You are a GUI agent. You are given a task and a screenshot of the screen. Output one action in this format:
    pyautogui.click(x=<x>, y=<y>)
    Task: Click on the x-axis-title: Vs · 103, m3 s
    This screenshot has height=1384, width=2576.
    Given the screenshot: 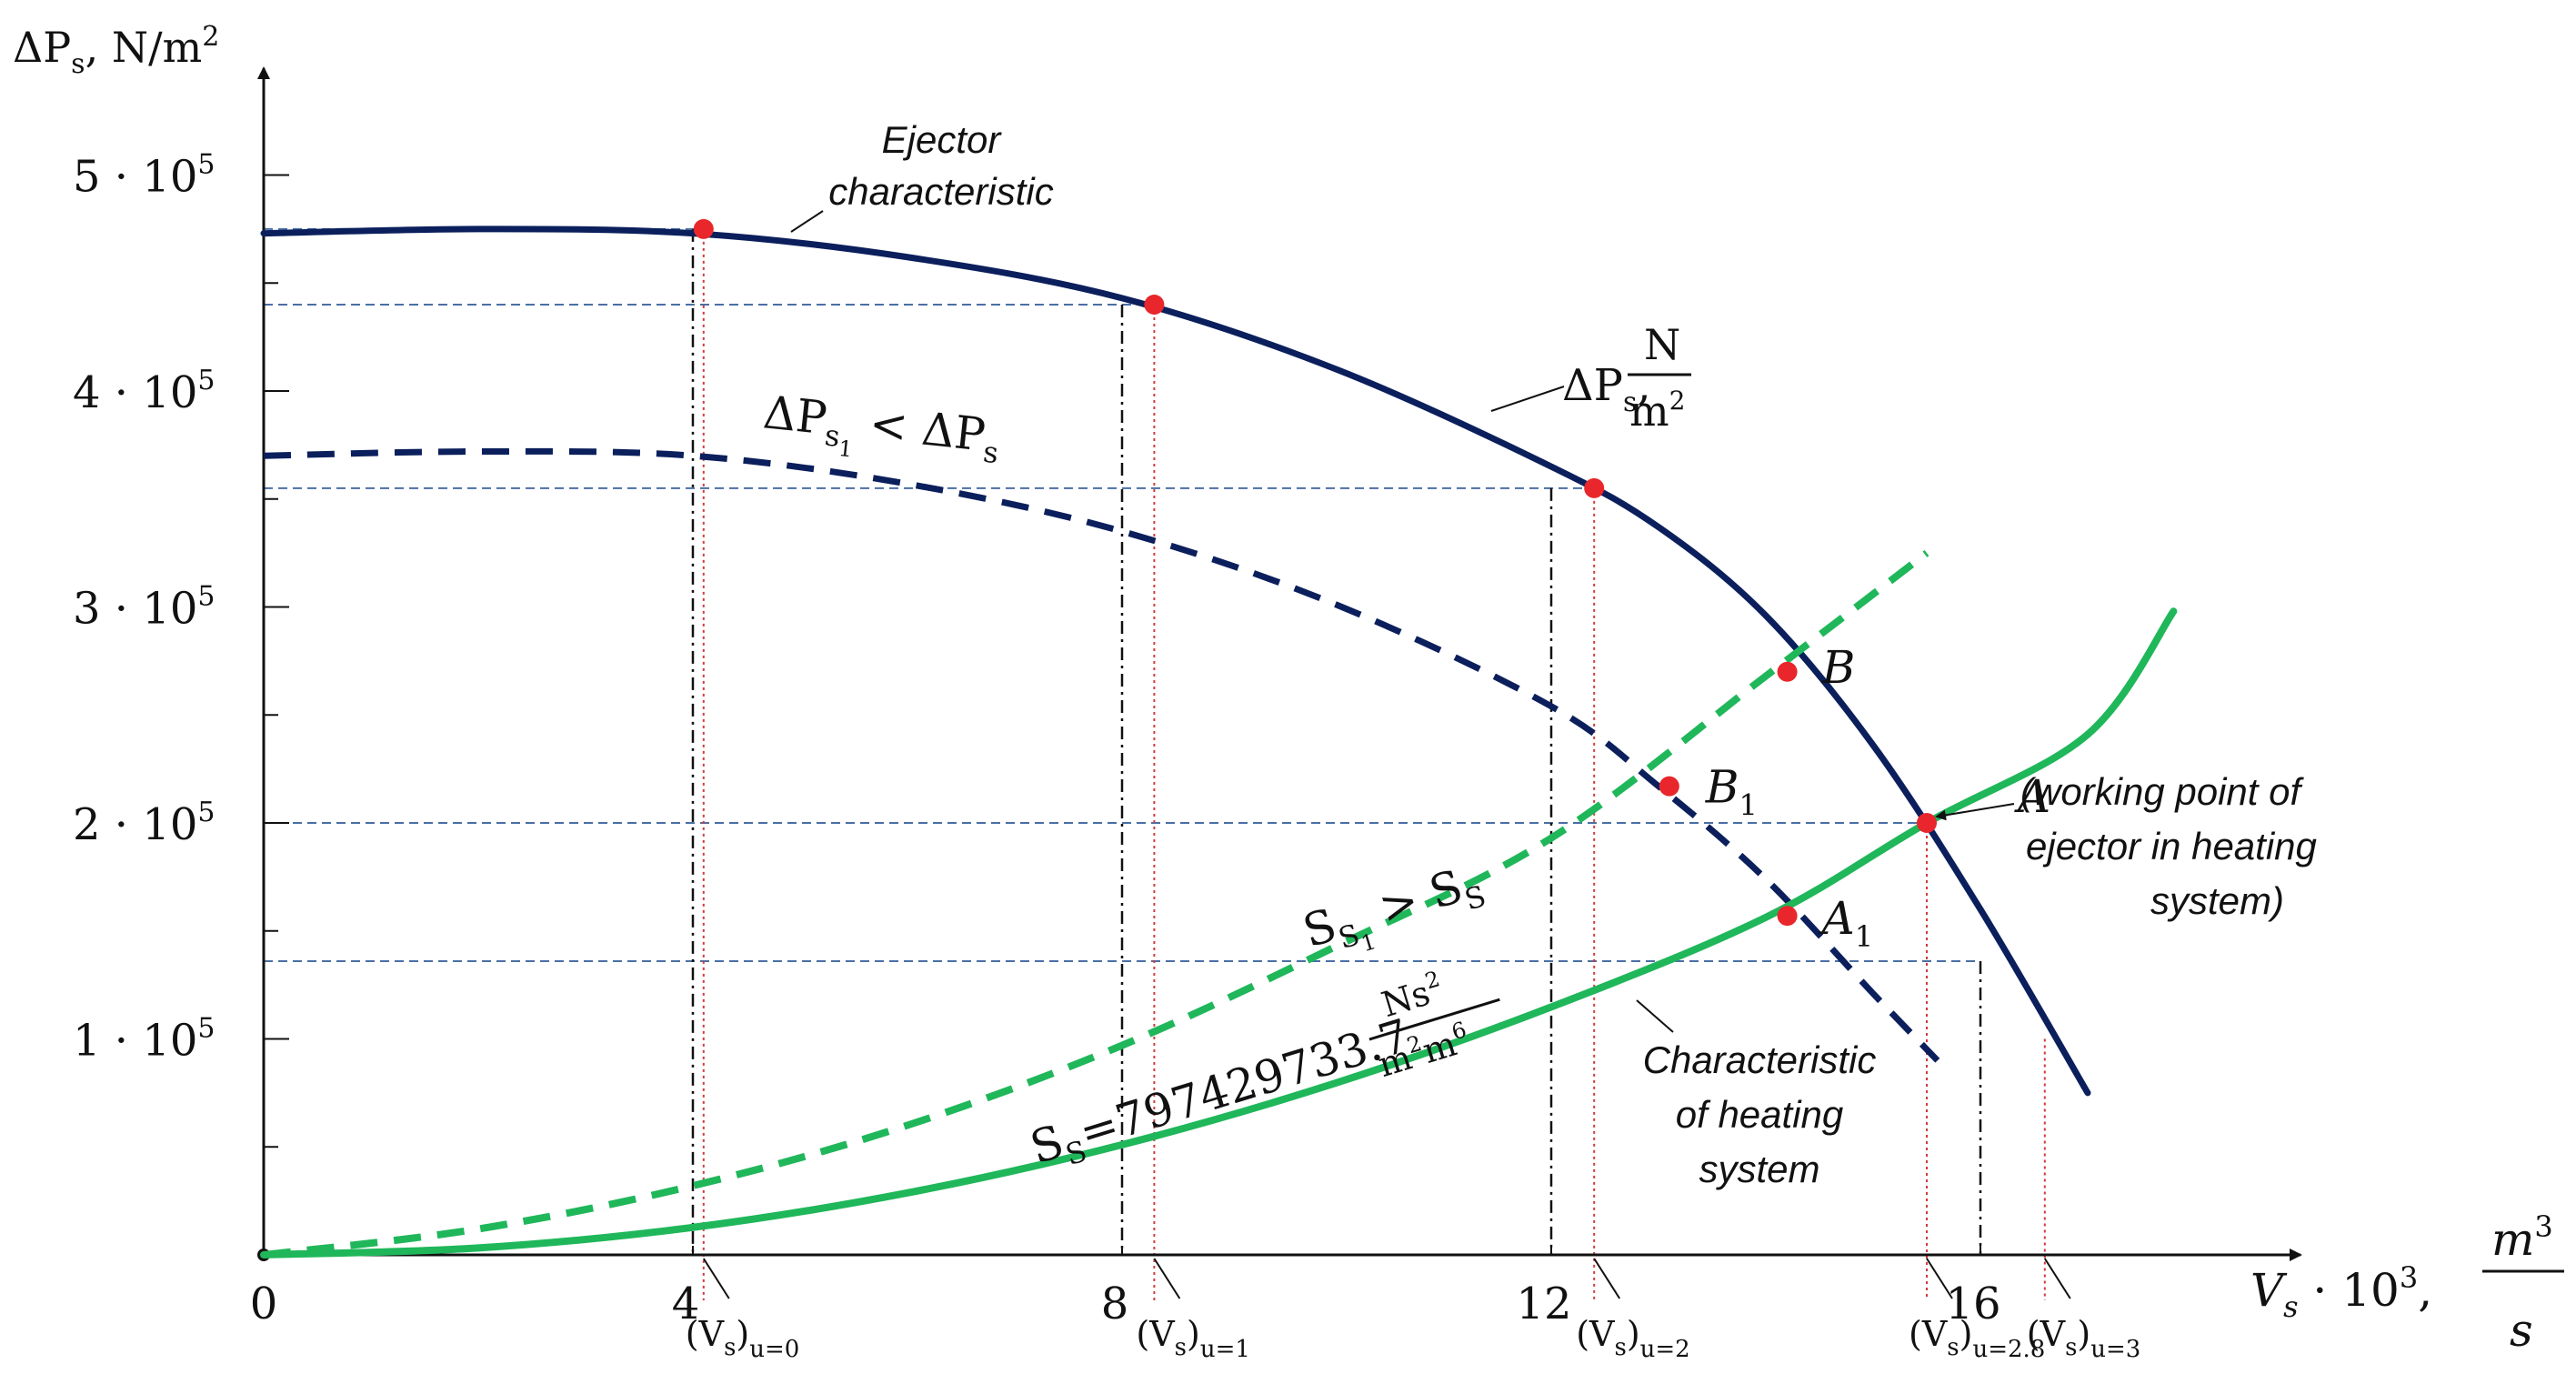 What is the action you would take?
    pyautogui.click(x=2407, y=1283)
    